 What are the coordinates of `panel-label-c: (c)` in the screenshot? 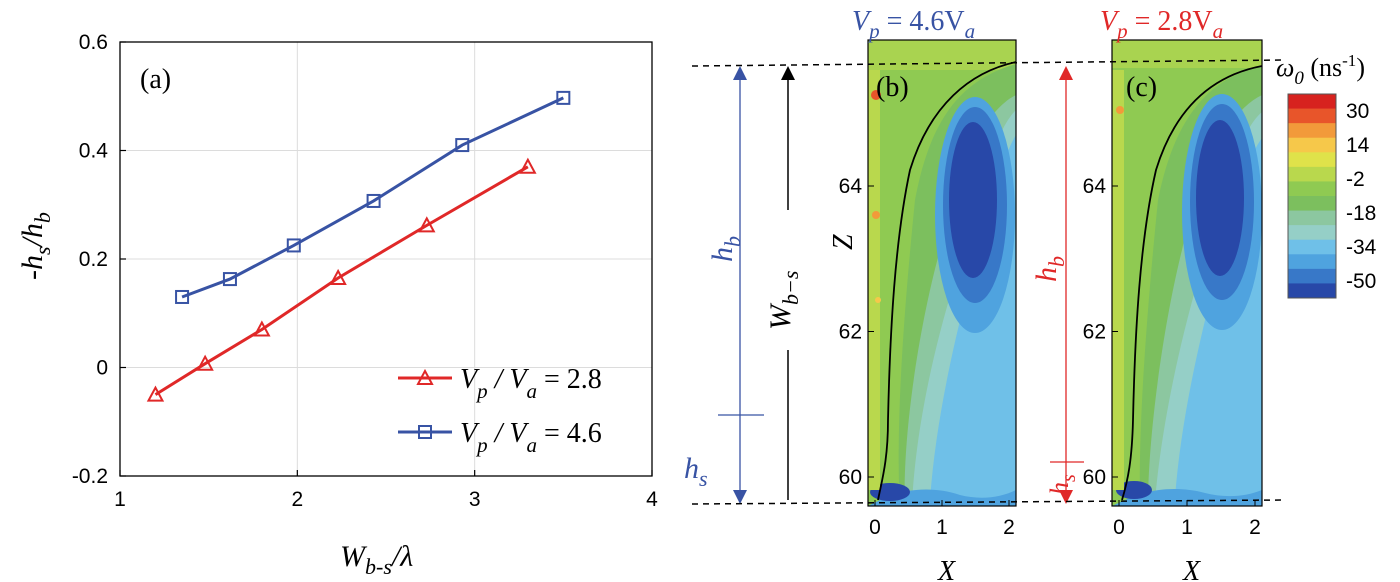 It's located at (1141, 87).